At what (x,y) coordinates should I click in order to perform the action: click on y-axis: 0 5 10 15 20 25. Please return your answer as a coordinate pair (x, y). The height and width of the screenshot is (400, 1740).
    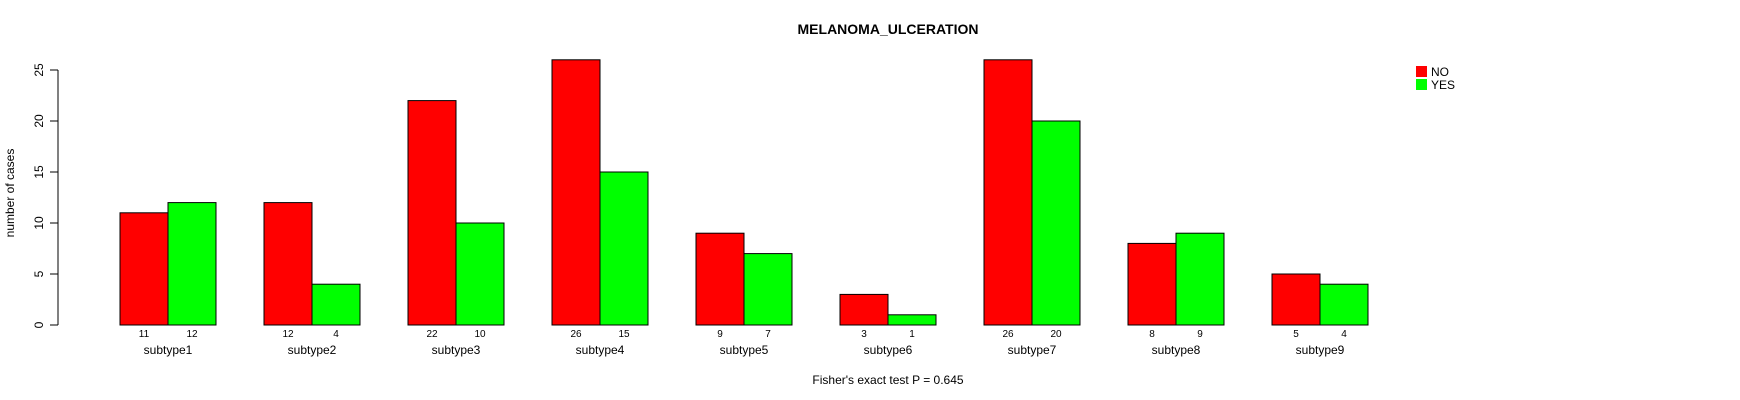
    Looking at the image, I should click on (45, 195).